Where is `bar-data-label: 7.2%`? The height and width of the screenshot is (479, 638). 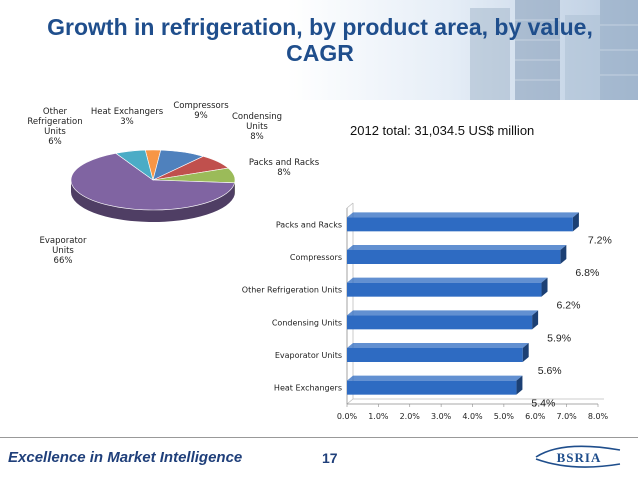 bar-data-label: 7.2% is located at coordinates (600, 240).